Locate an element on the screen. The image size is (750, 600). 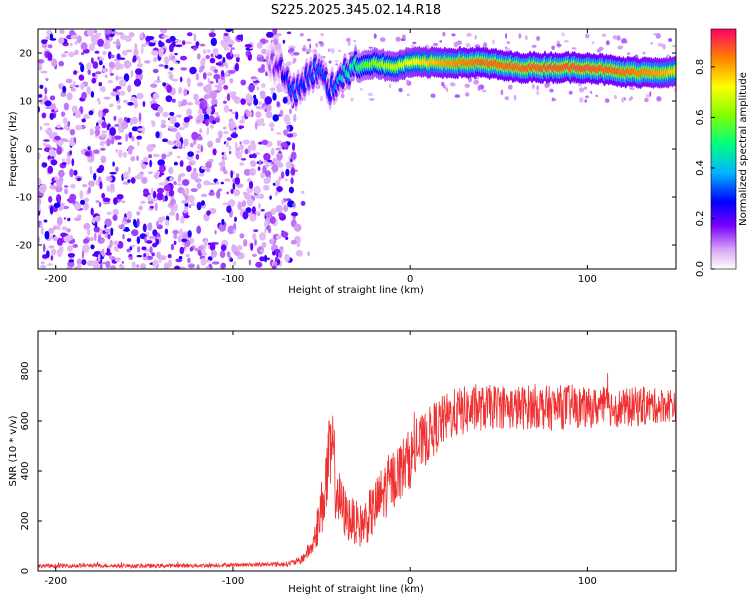
y-tick-label: 400 is located at coordinates (25, 470).